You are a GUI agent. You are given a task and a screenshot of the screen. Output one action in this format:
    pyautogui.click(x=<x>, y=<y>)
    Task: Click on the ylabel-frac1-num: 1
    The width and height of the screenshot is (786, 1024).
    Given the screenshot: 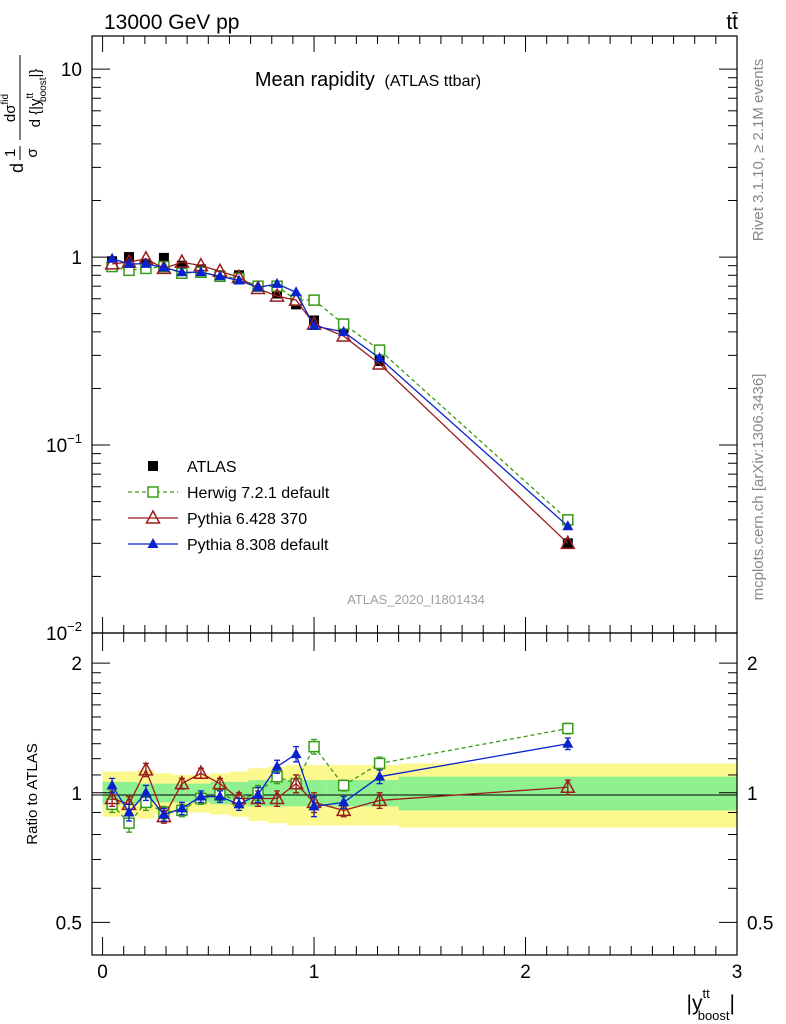 What is the action you would take?
    pyautogui.click(x=10, y=153)
    